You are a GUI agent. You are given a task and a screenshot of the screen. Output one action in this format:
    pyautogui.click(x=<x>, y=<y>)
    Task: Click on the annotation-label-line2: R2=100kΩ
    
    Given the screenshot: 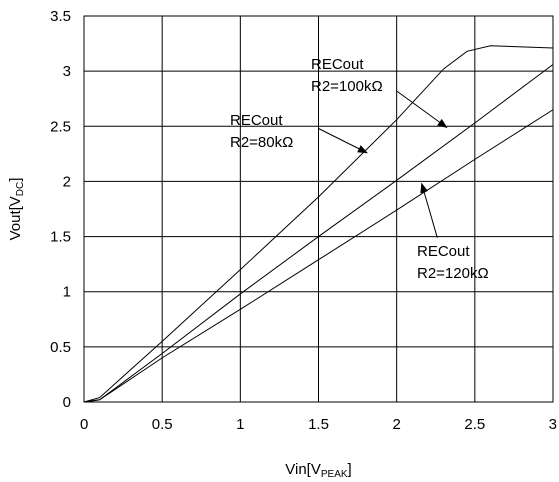 What is the action you would take?
    pyautogui.click(x=347, y=86)
    